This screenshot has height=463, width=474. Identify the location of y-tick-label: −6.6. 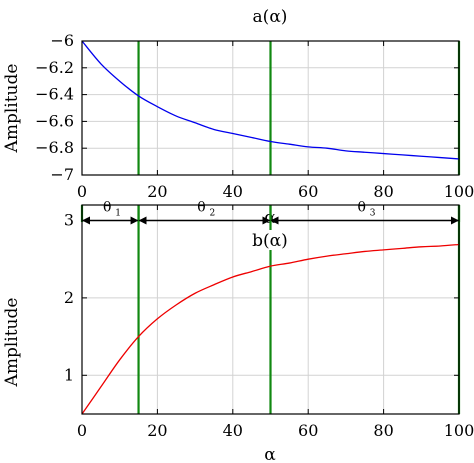
(54, 120).